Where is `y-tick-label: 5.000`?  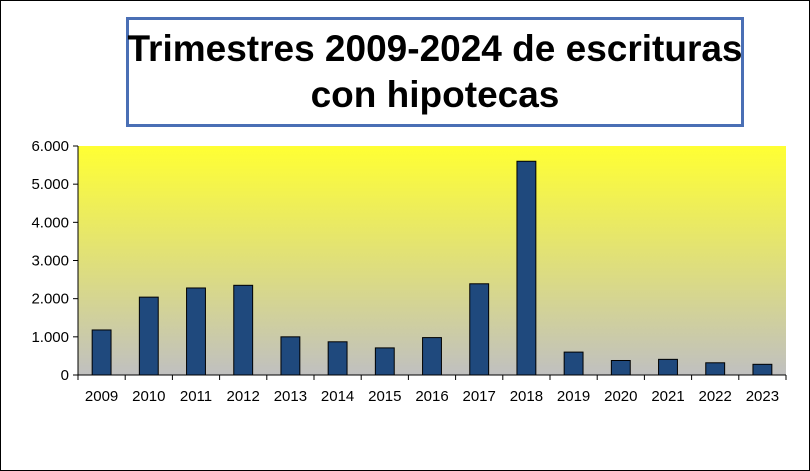 y-tick-label: 5.000 is located at coordinates (50, 184).